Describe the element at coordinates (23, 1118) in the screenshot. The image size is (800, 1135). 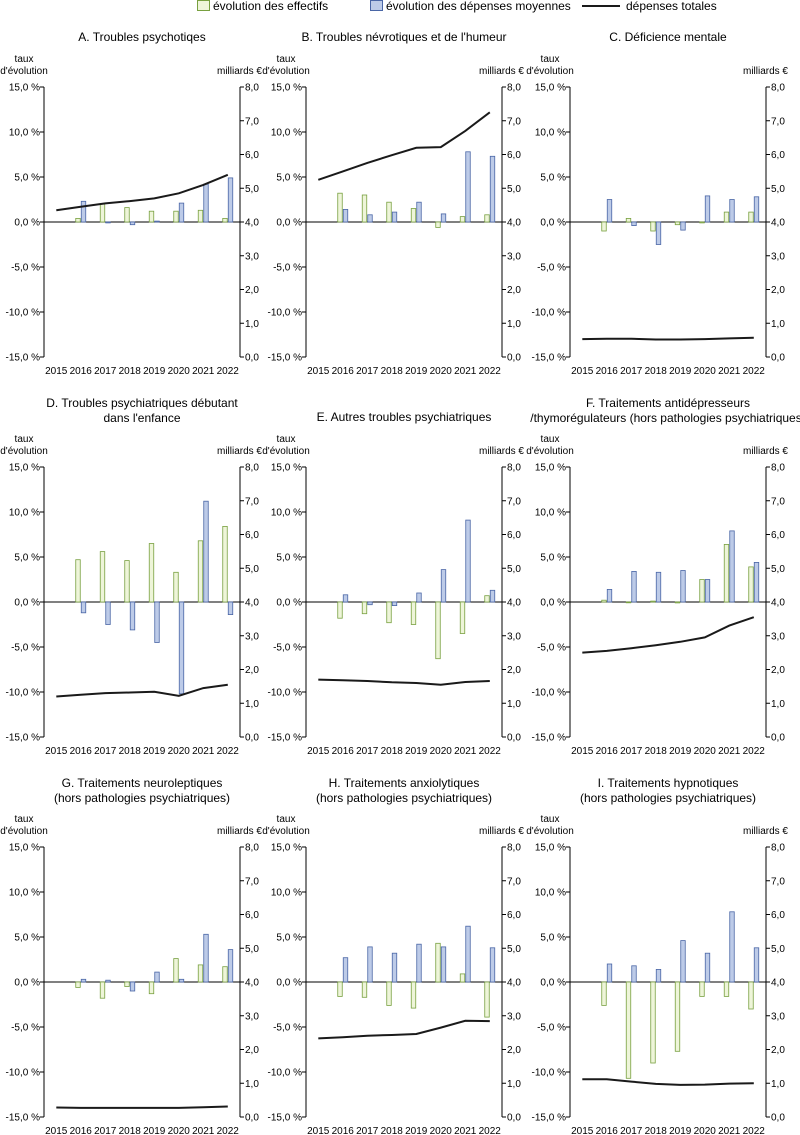
I see `y-tick-label: -15,0 %` at that location.